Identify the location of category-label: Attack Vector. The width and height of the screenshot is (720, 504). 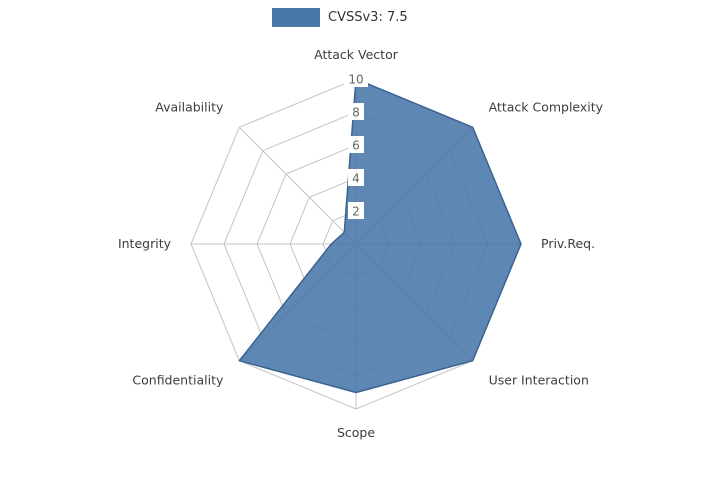
(356, 54).